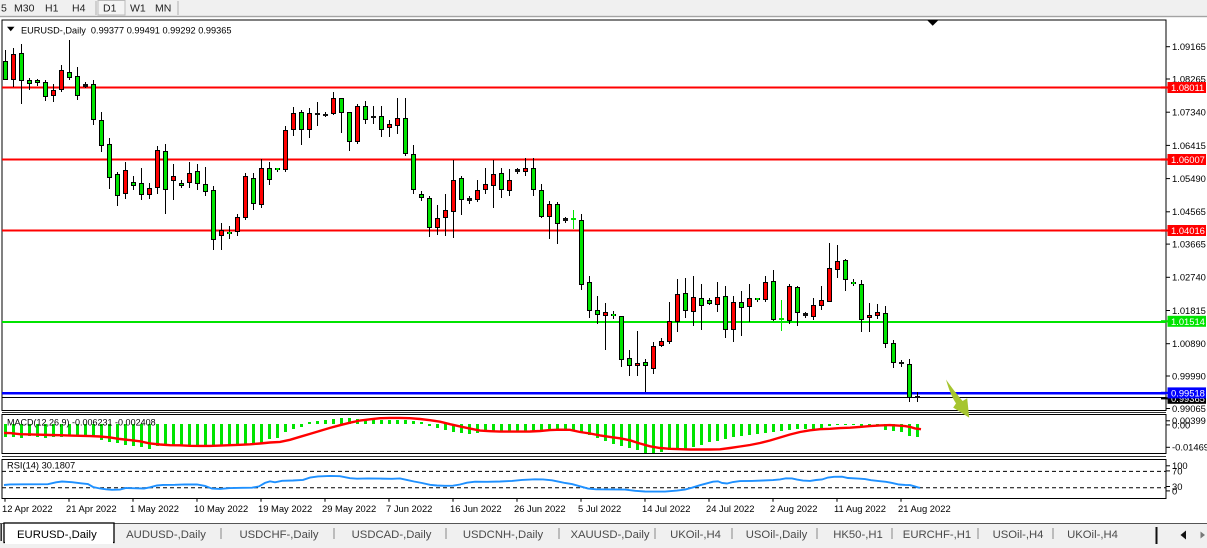 The image size is (1207, 548). What do you see at coordinates (1188, 393) in the screenshot?
I see `svg-text: 0.99518` at bounding box center [1188, 393].